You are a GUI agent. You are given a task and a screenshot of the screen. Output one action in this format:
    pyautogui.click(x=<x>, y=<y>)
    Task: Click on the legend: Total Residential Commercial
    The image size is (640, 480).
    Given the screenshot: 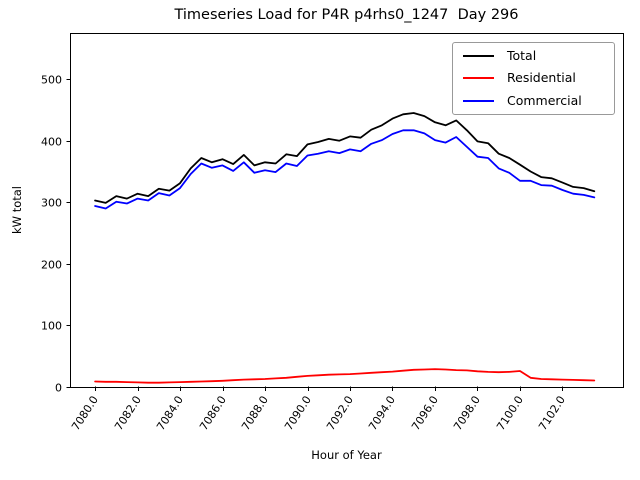 What is the action you would take?
    pyautogui.click(x=533, y=78)
    